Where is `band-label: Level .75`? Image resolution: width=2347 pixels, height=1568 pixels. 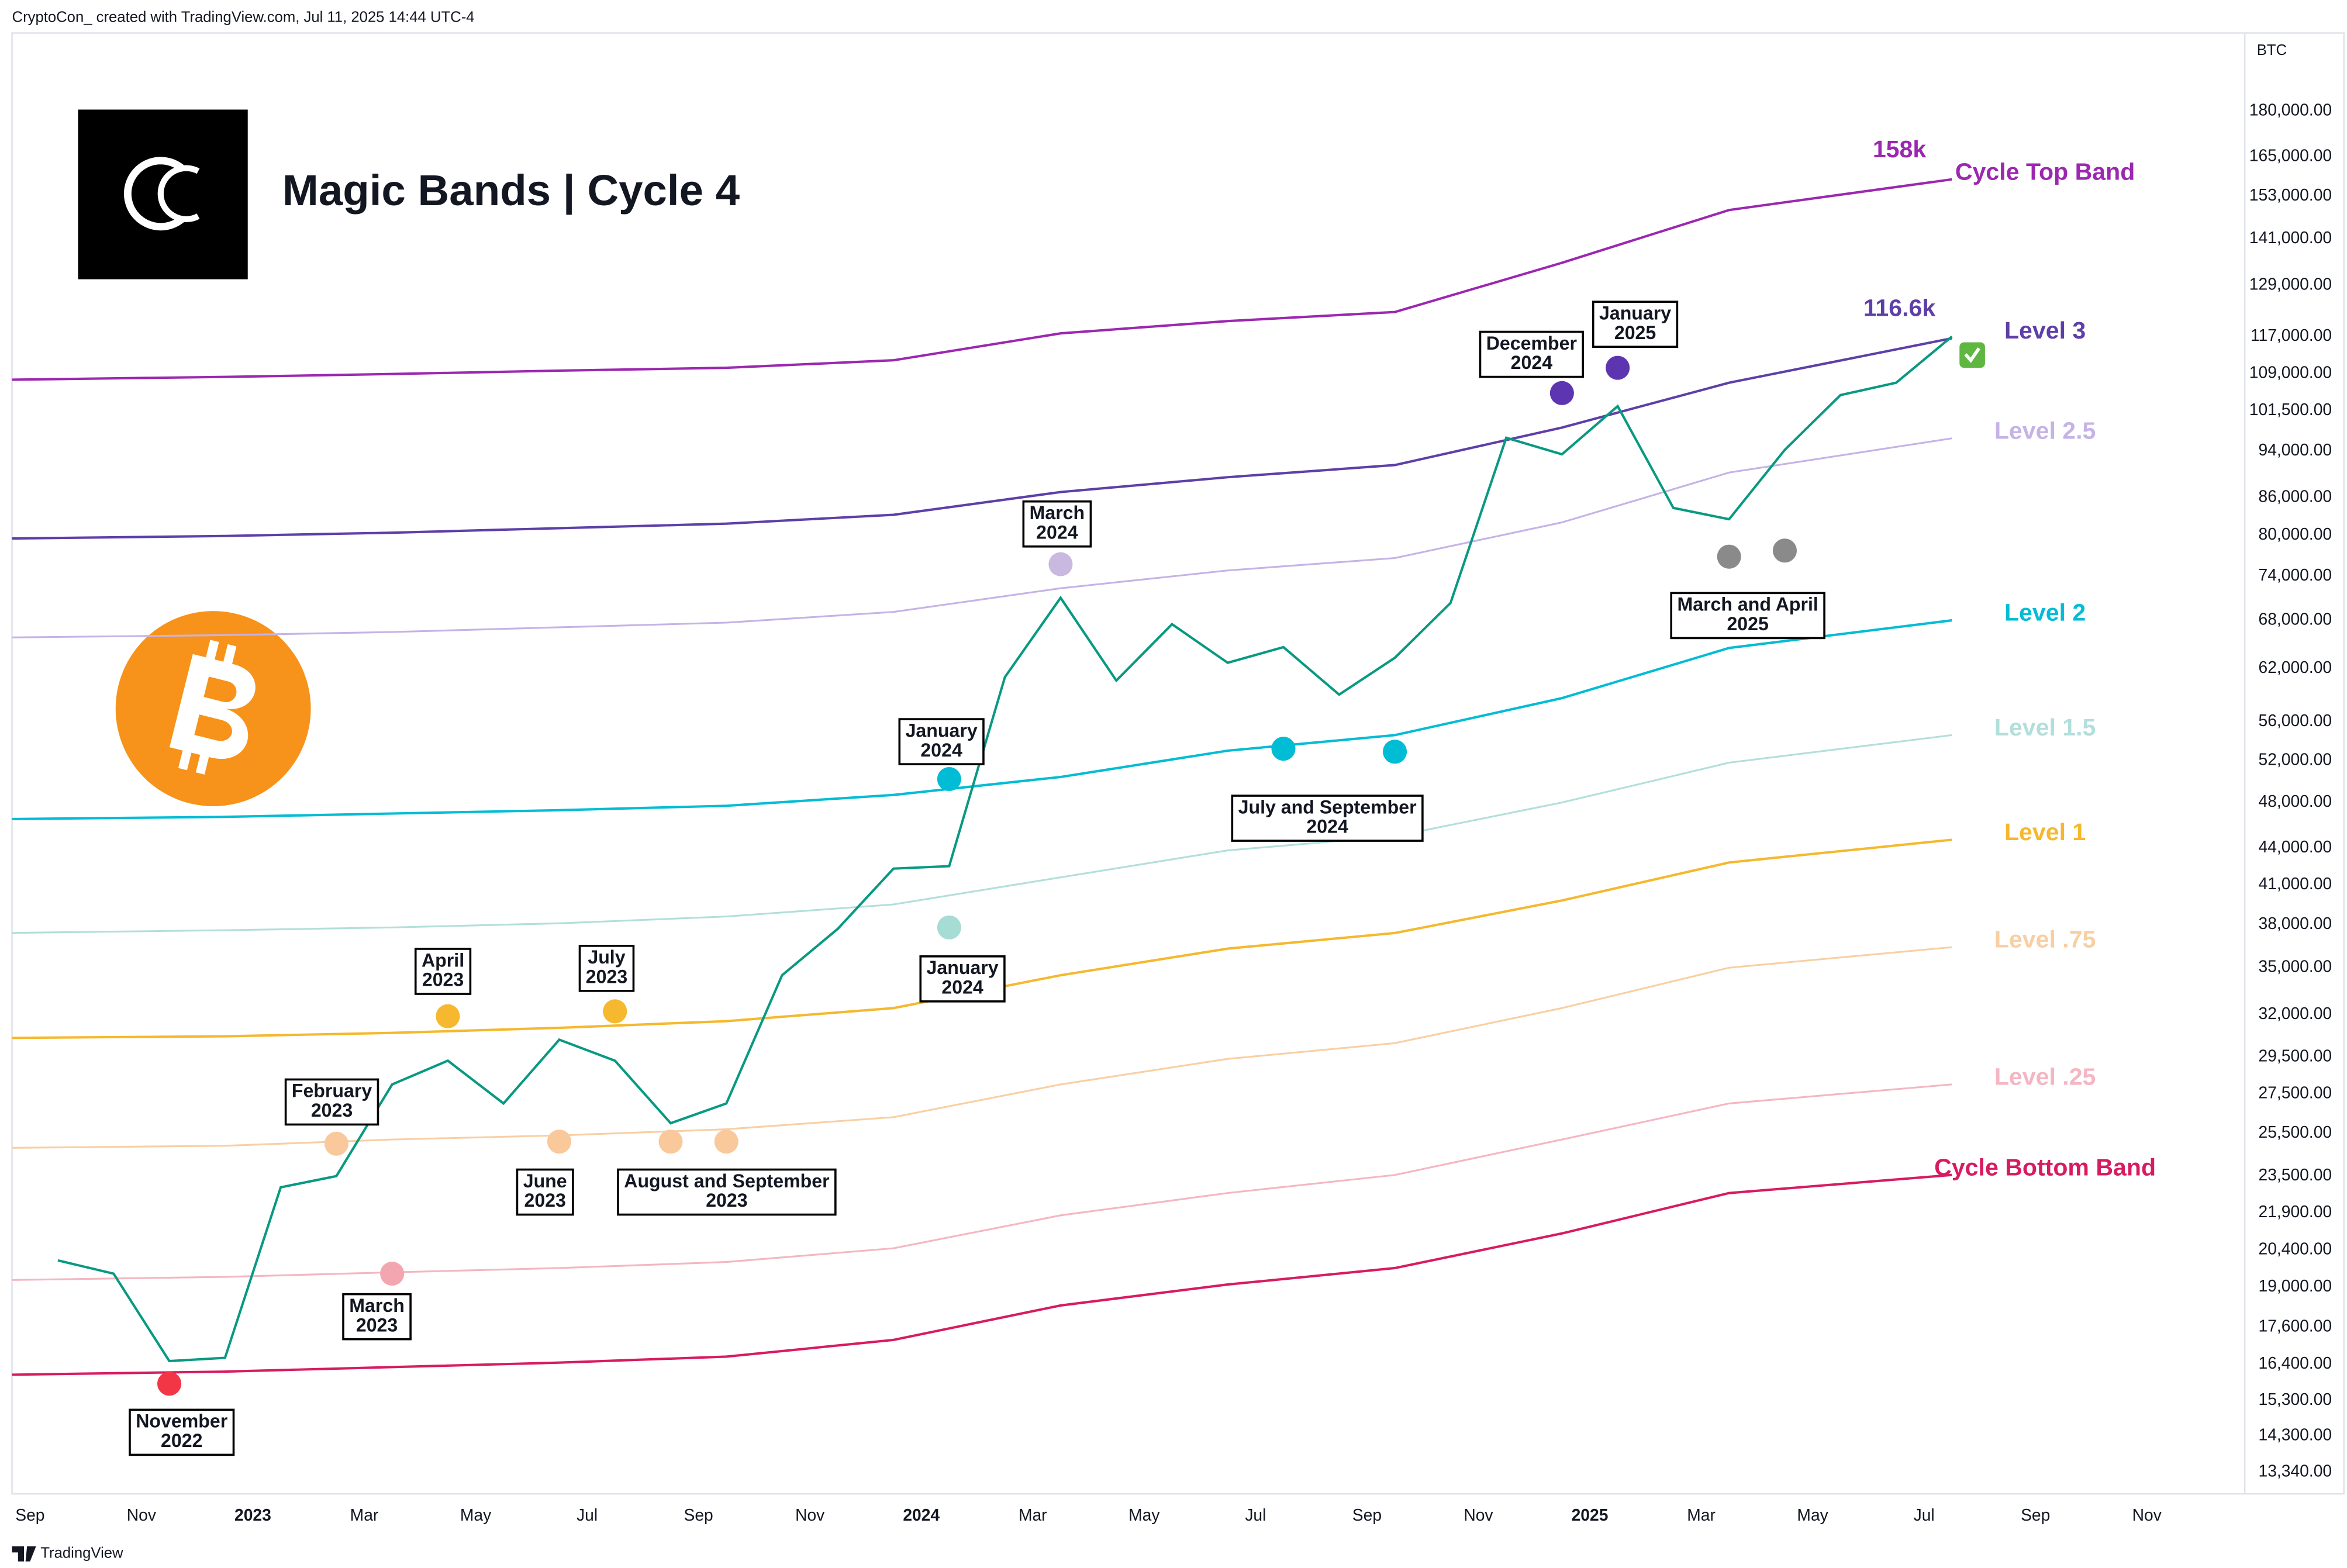
band-label: Level .75 is located at coordinates (2045, 940).